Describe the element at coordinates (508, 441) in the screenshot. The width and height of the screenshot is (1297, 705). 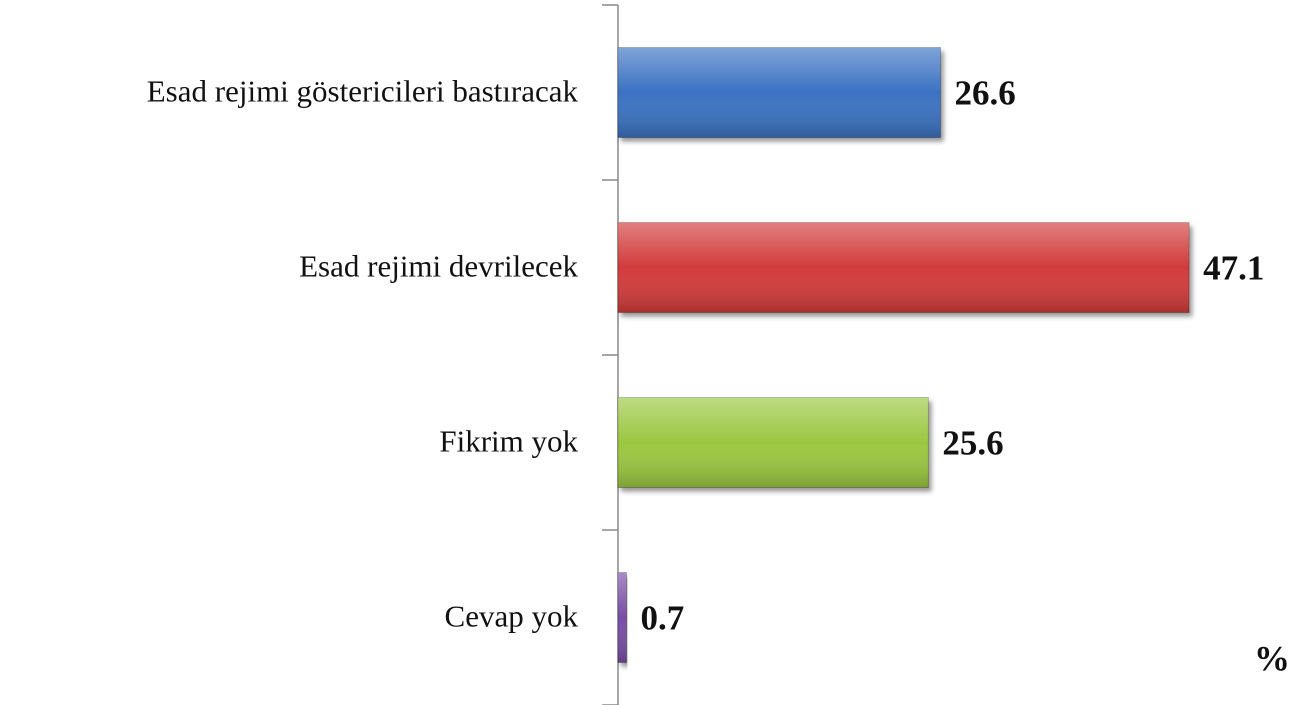
I see `category-label: Fikrim yok` at that location.